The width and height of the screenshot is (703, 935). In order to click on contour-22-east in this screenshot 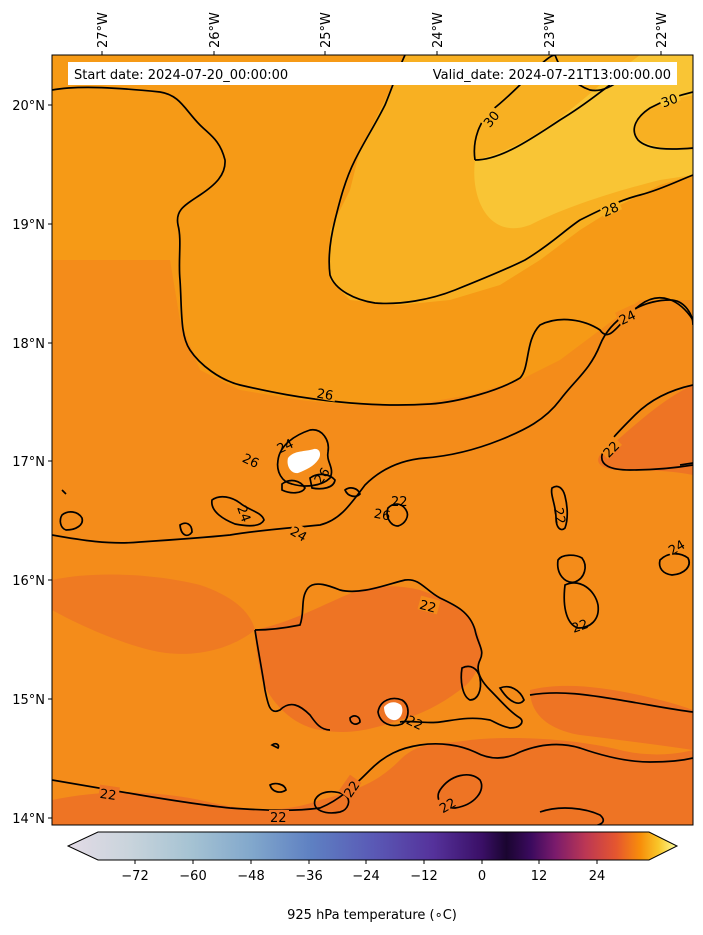, I will do `click(646, 427)`.